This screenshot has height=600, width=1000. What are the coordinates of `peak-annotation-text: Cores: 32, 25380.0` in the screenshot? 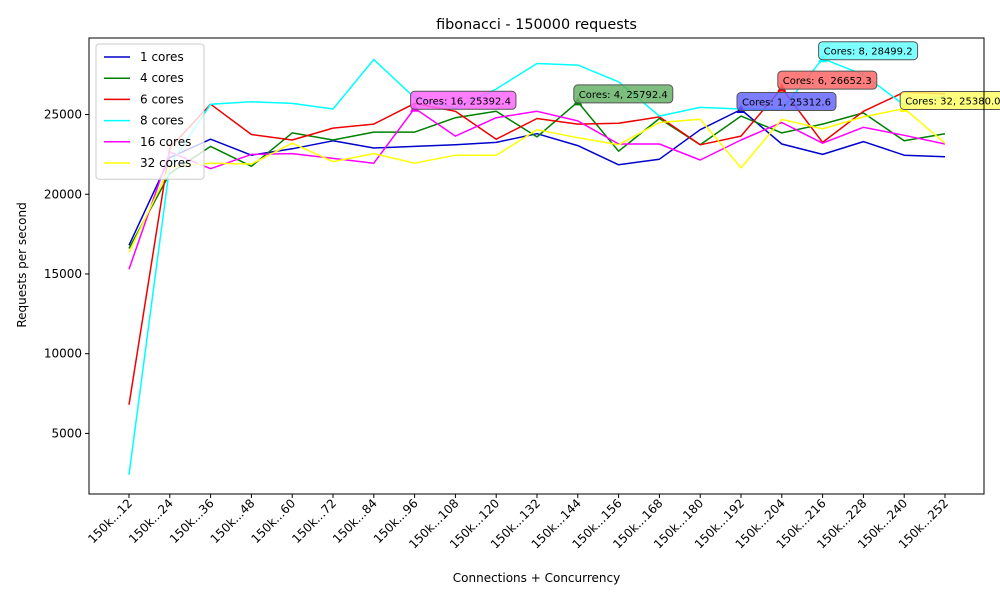 It's located at (952, 101).